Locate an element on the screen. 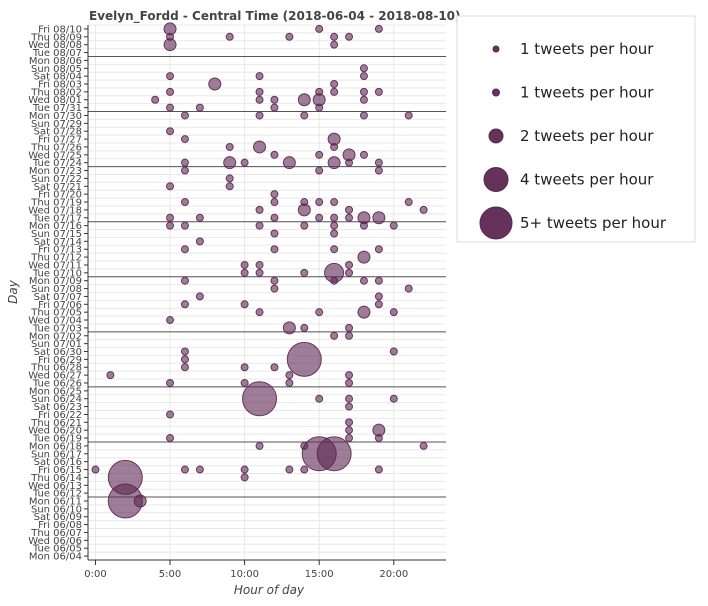 Image resolution: width=708 pixels, height=606 pixels. y-tick-label: Mon 06/25 is located at coordinates (55, 391).